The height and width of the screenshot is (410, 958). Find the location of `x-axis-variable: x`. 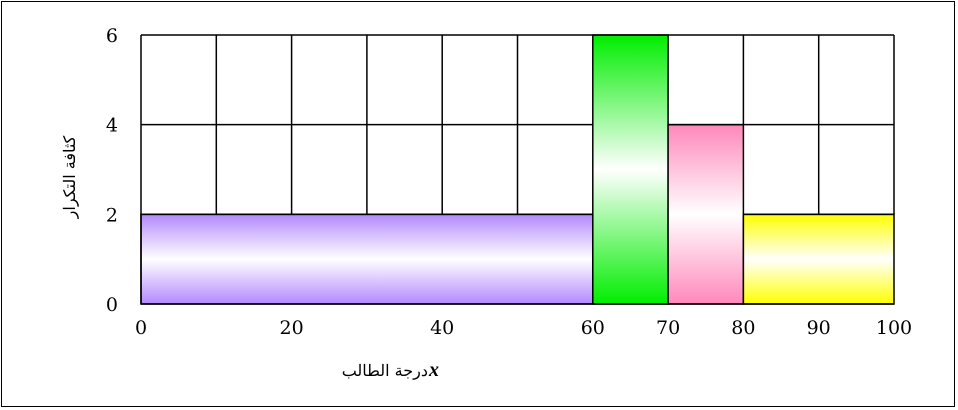

x-axis-variable: x is located at coordinates (433, 370).